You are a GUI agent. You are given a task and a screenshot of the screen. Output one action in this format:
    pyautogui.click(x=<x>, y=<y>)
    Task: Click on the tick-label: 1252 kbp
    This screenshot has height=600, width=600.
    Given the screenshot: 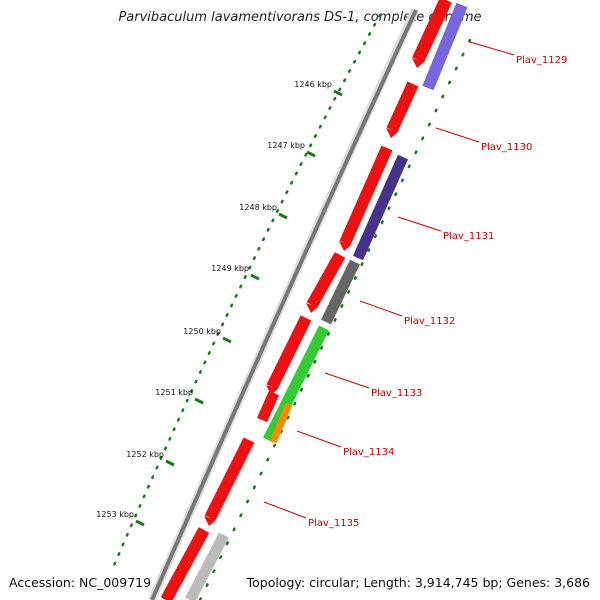 What is the action you would take?
    pyautogui.click(x=145, y=454)
    